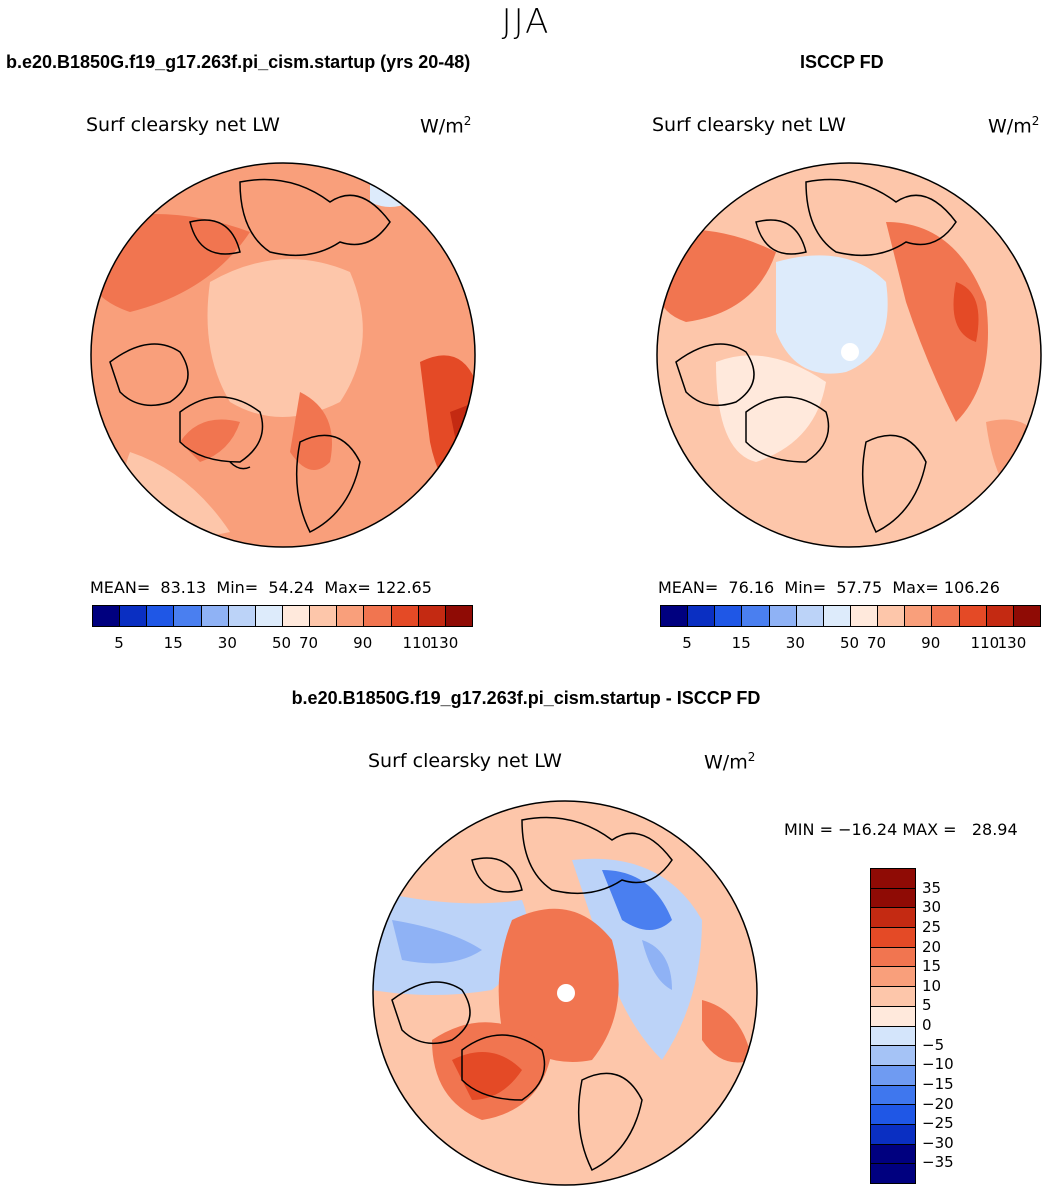 The width and height of the screenshot is (1052, 1195). I want to click on right-colorbar-tick-label: 70, so click(877, 643).